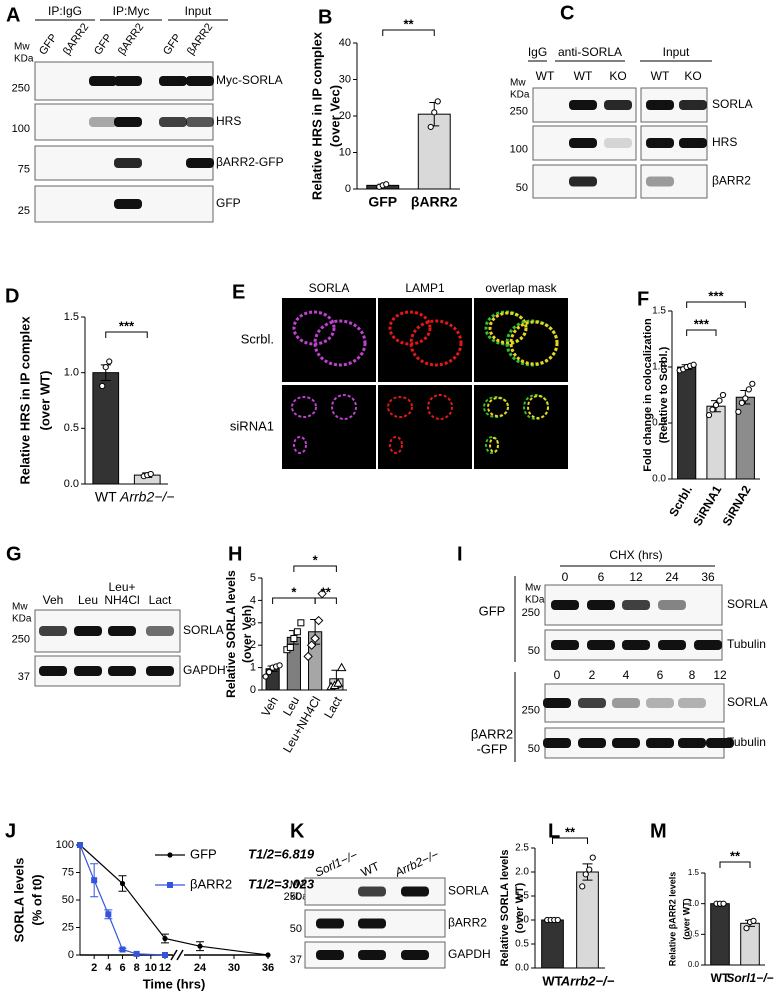  I want to click on lane-label: βARR2, so click(200, 39).